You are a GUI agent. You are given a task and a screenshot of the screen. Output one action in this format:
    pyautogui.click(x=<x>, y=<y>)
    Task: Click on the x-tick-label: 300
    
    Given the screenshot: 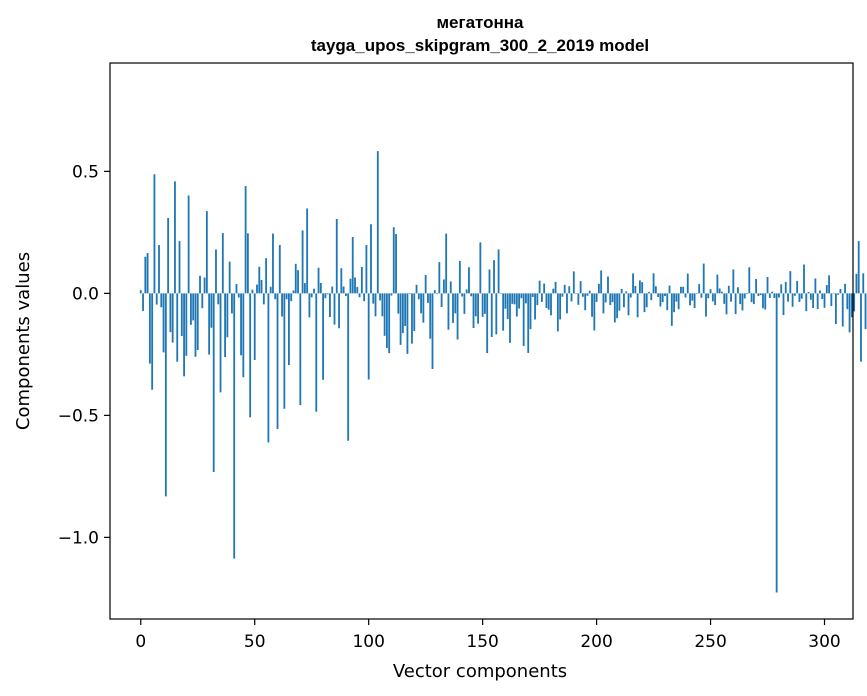 What is the action you would take?
    pyautogui.click(x=824, y=642)
    